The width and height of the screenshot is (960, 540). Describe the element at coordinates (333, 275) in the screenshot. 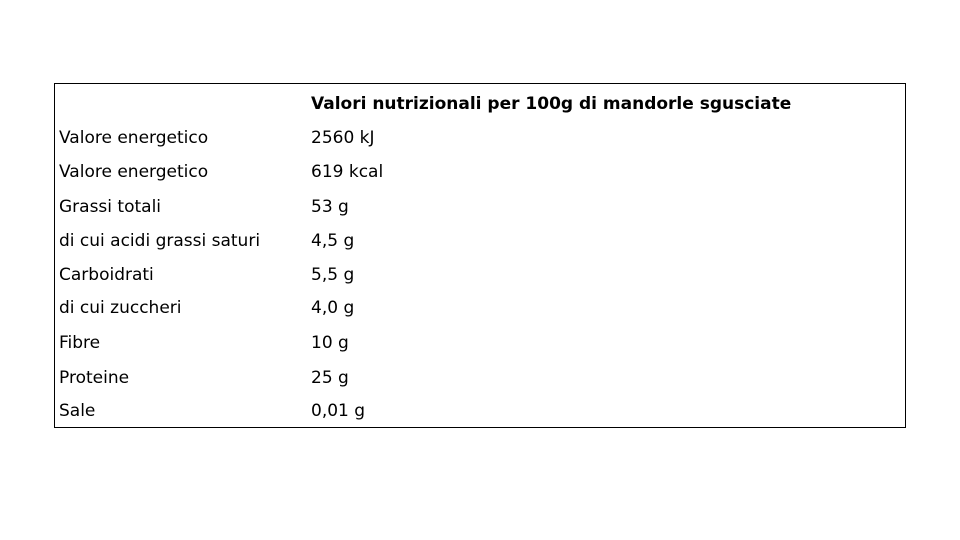

I see `nutrient-value: 5,5 g` at that location.